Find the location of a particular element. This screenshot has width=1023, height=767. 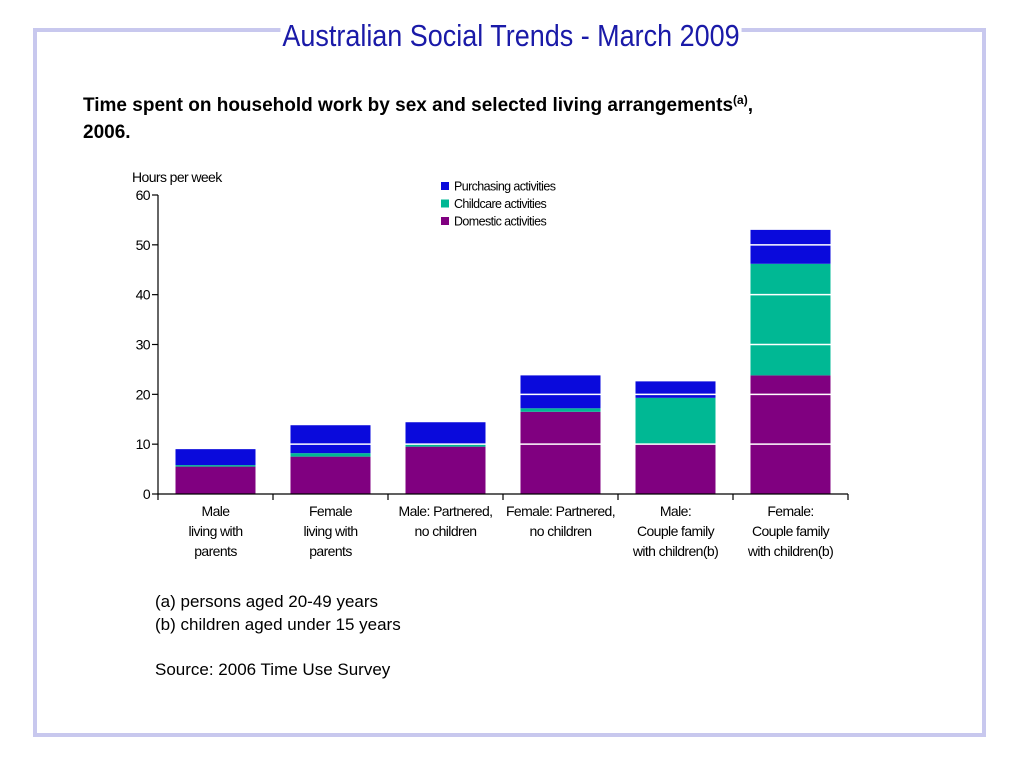

legend-label-childcare-activities: Childcare activities is located at coordinates (500, 204).